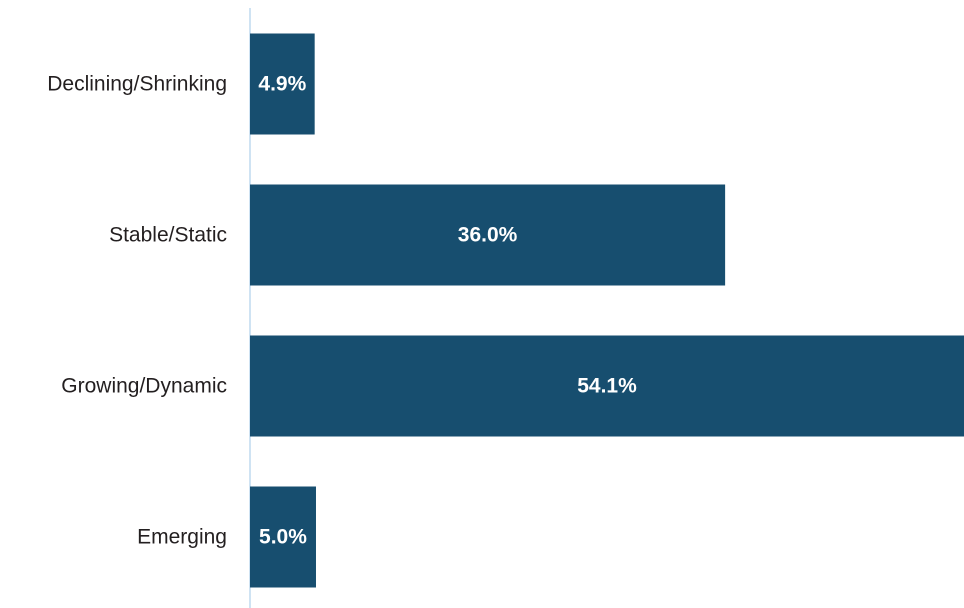 The width and height of the screenshot is (964, 608). Describe the element at coordinates (144, 386) in the screenshot. I see `category-label-growing-dynamic: Growing/Dynamic` at that location.